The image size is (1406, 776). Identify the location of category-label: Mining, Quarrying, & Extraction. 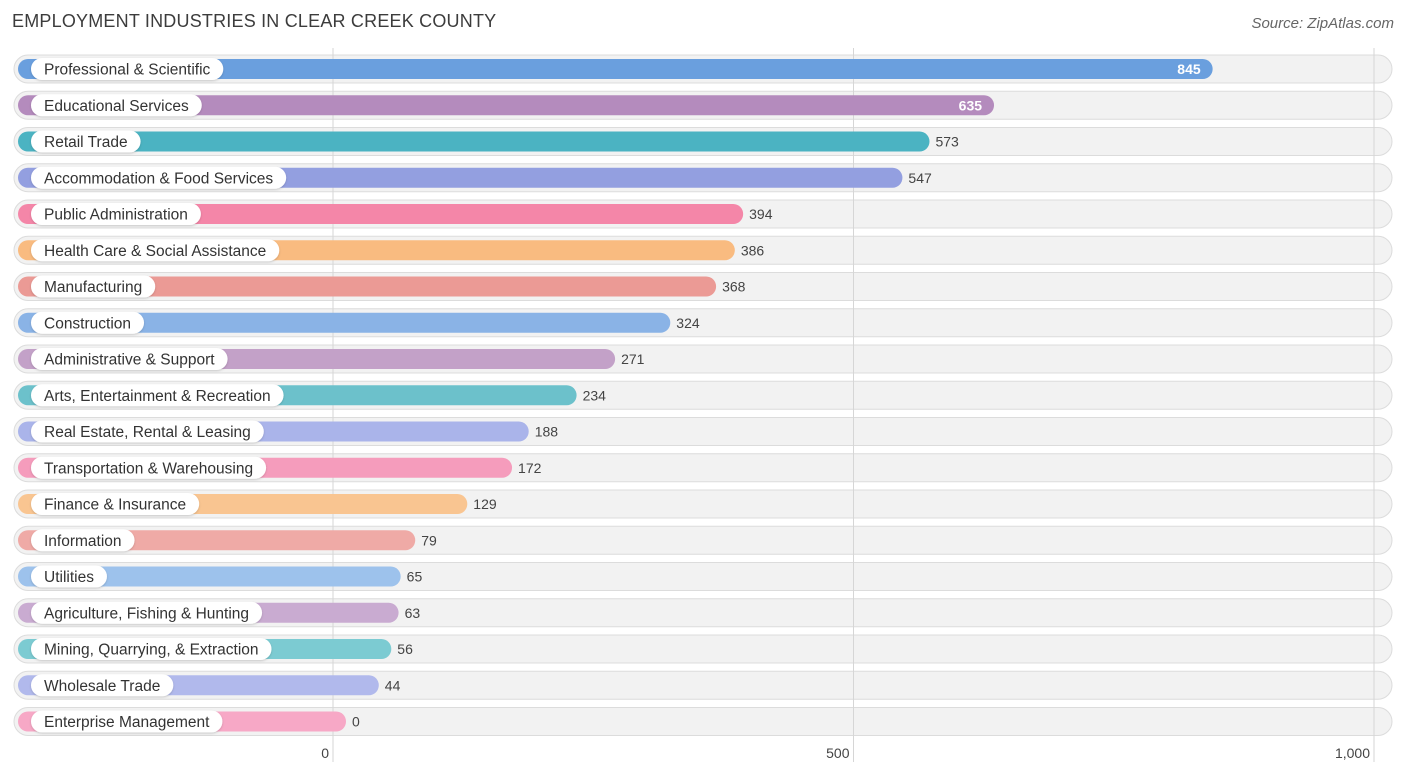
(151, 650).